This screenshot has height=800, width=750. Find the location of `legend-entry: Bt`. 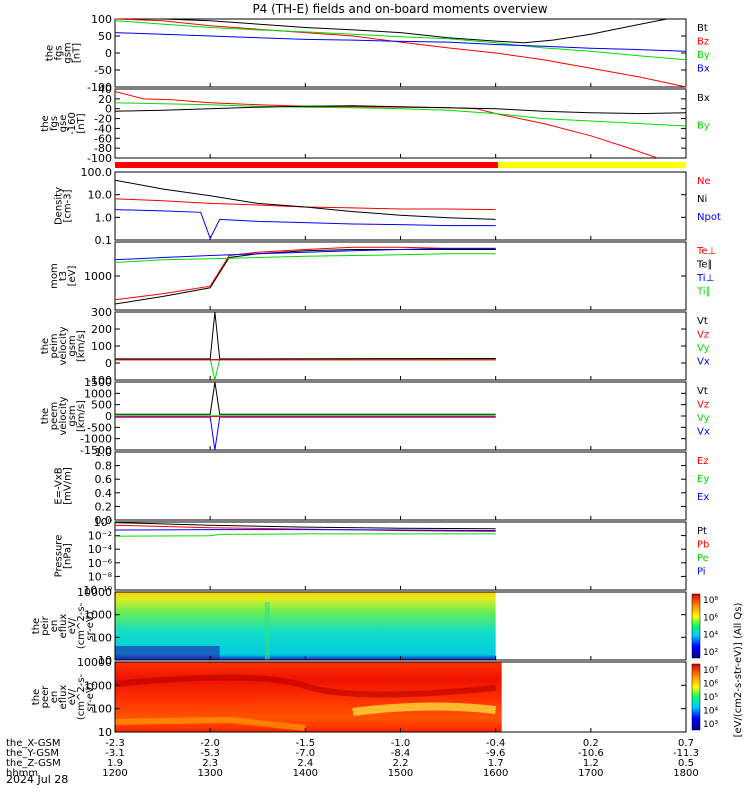

legend-entry: Bt is located at coordinates (702, 28).